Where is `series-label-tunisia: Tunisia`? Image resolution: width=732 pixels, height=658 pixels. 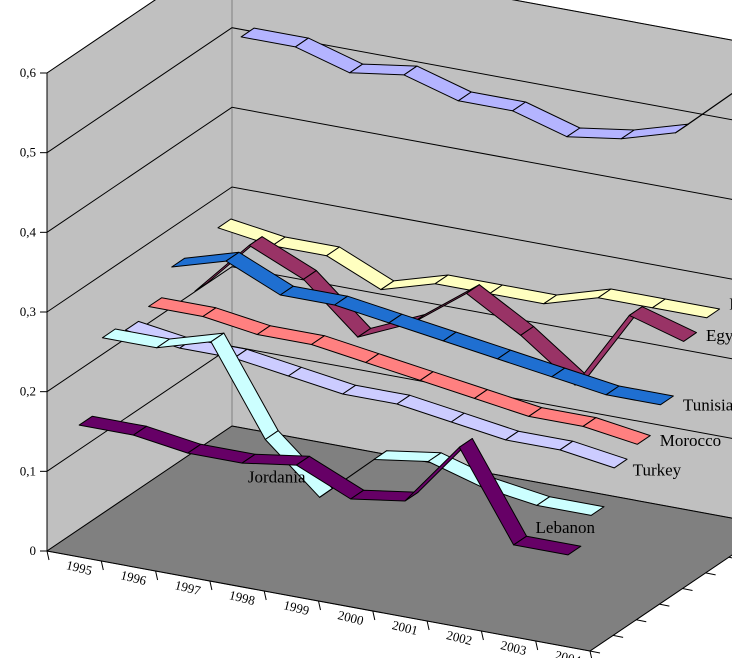
series-label-tunisia: Tunisia is located at coordinates (707, 404).